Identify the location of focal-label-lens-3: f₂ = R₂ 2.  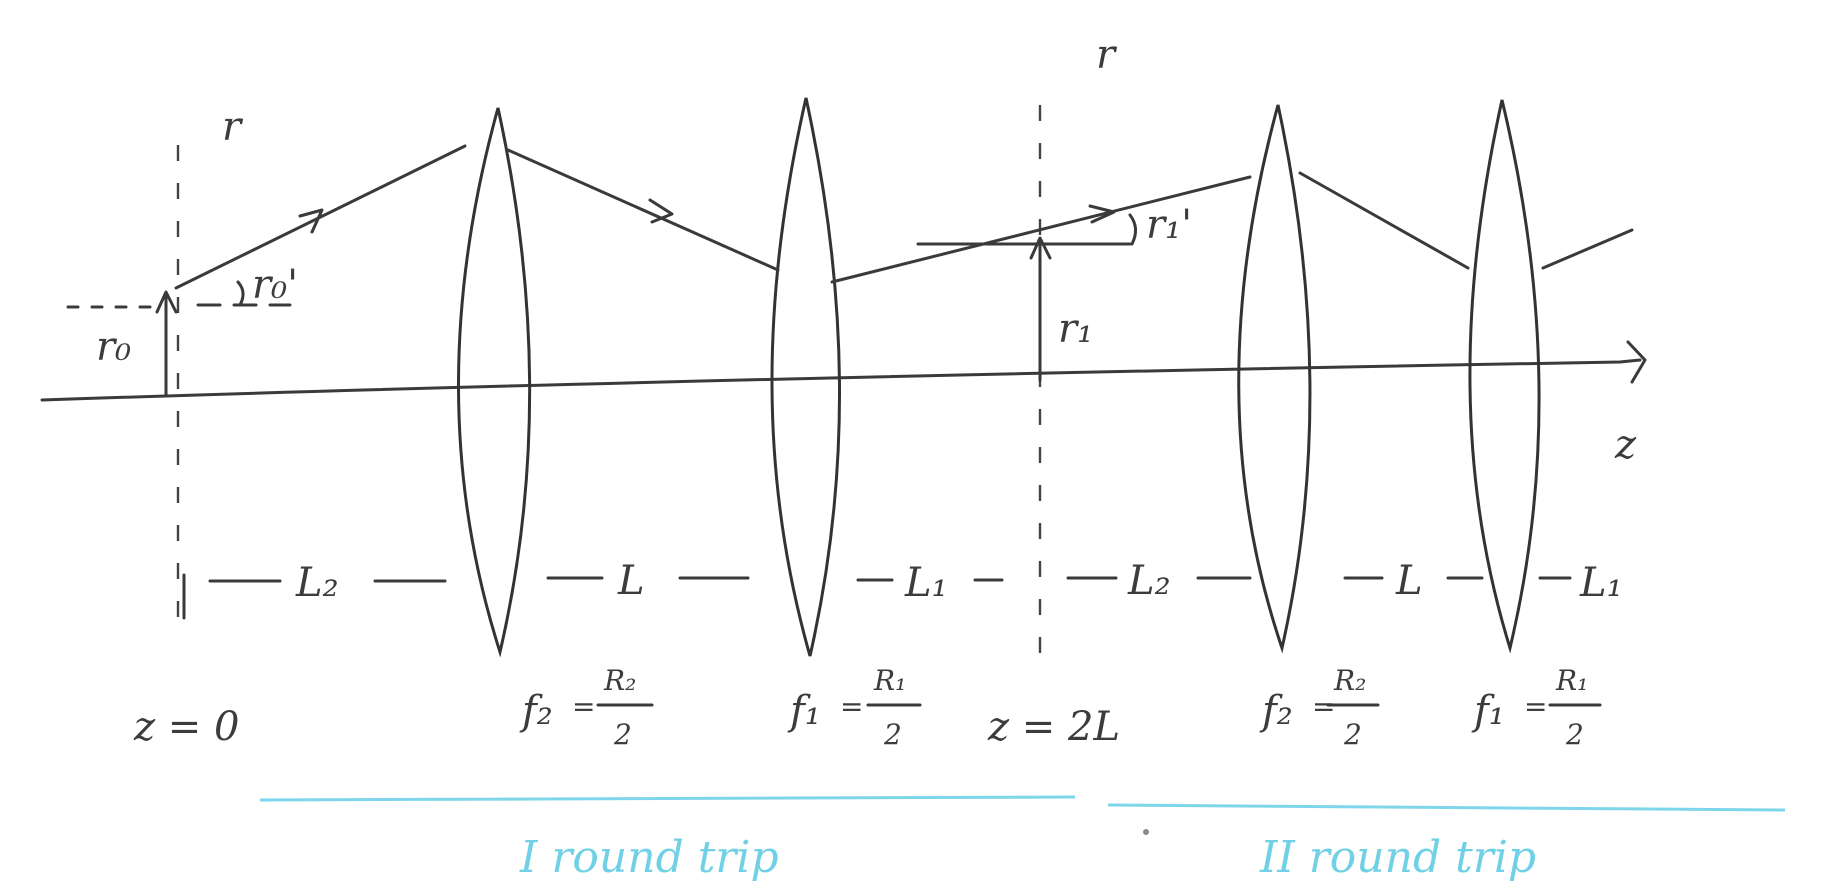
(1319, 707).